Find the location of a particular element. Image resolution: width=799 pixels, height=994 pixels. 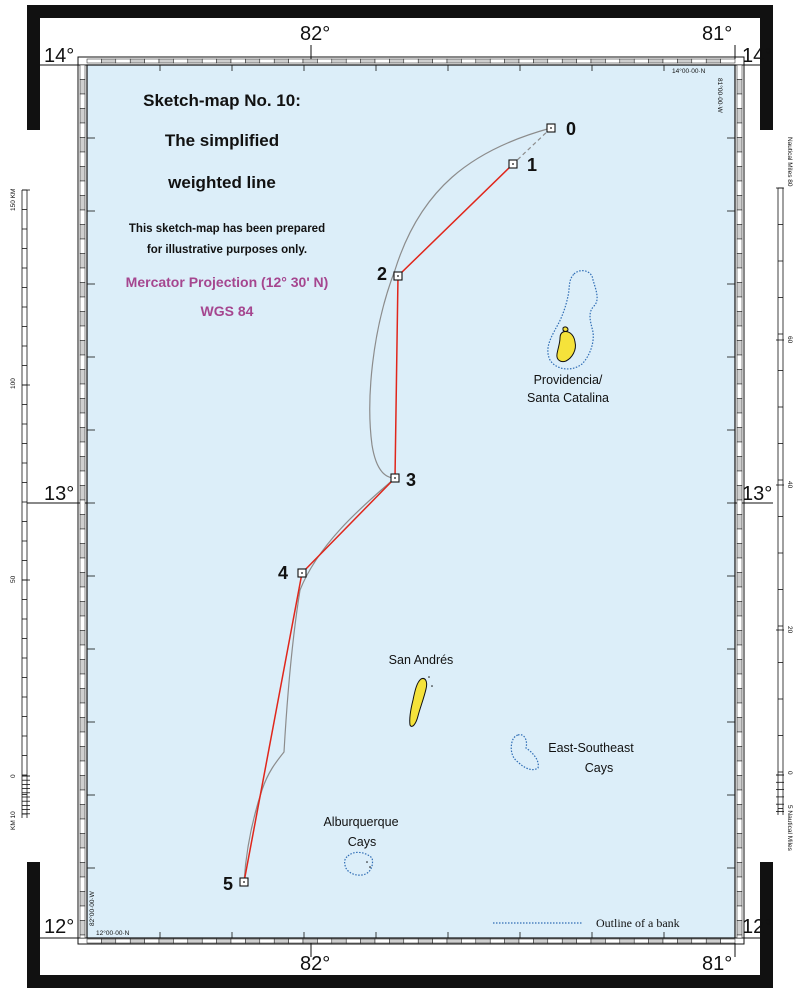

left-km-scale is located at coordinates (25, 503).